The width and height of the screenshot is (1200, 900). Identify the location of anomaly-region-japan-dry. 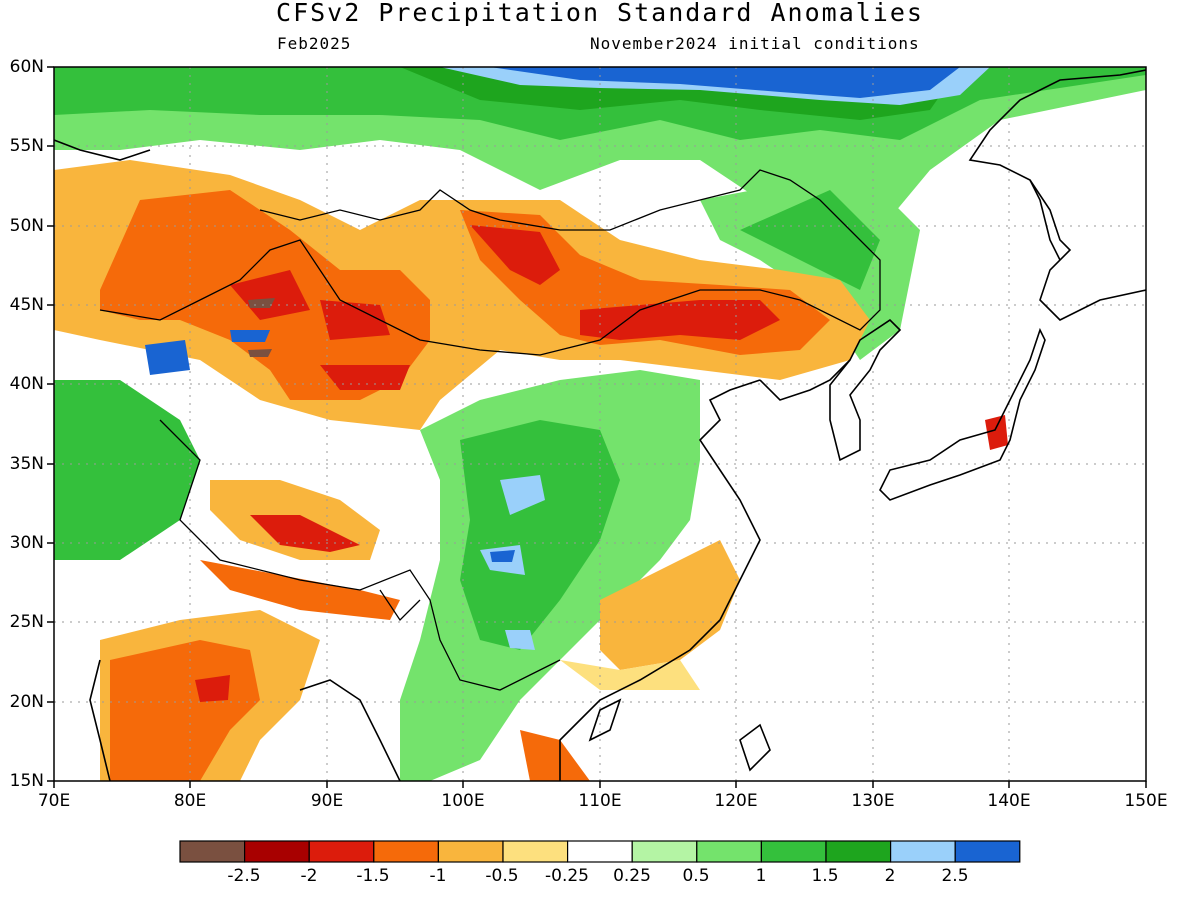
(996, 432).